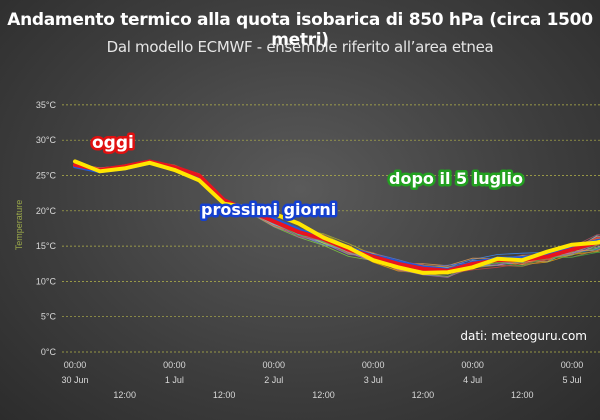 This screenshot has width=600, height=420. What do you see at coordinates (46, 211) in the screenshot?
I see `y-tick-label: 20°C` at bounding box center [46, 211].